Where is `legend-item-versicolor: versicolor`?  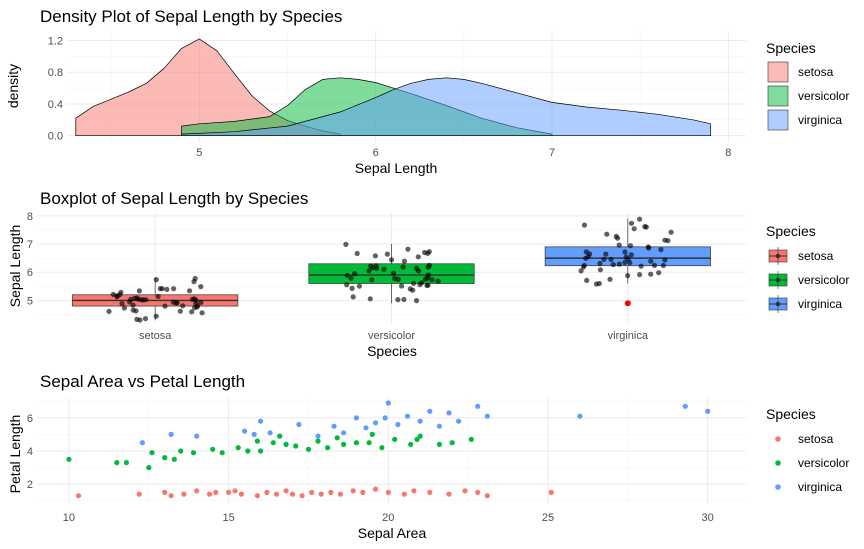 legend-item-versicolor: versicolor is located at coordinates (808, 96).